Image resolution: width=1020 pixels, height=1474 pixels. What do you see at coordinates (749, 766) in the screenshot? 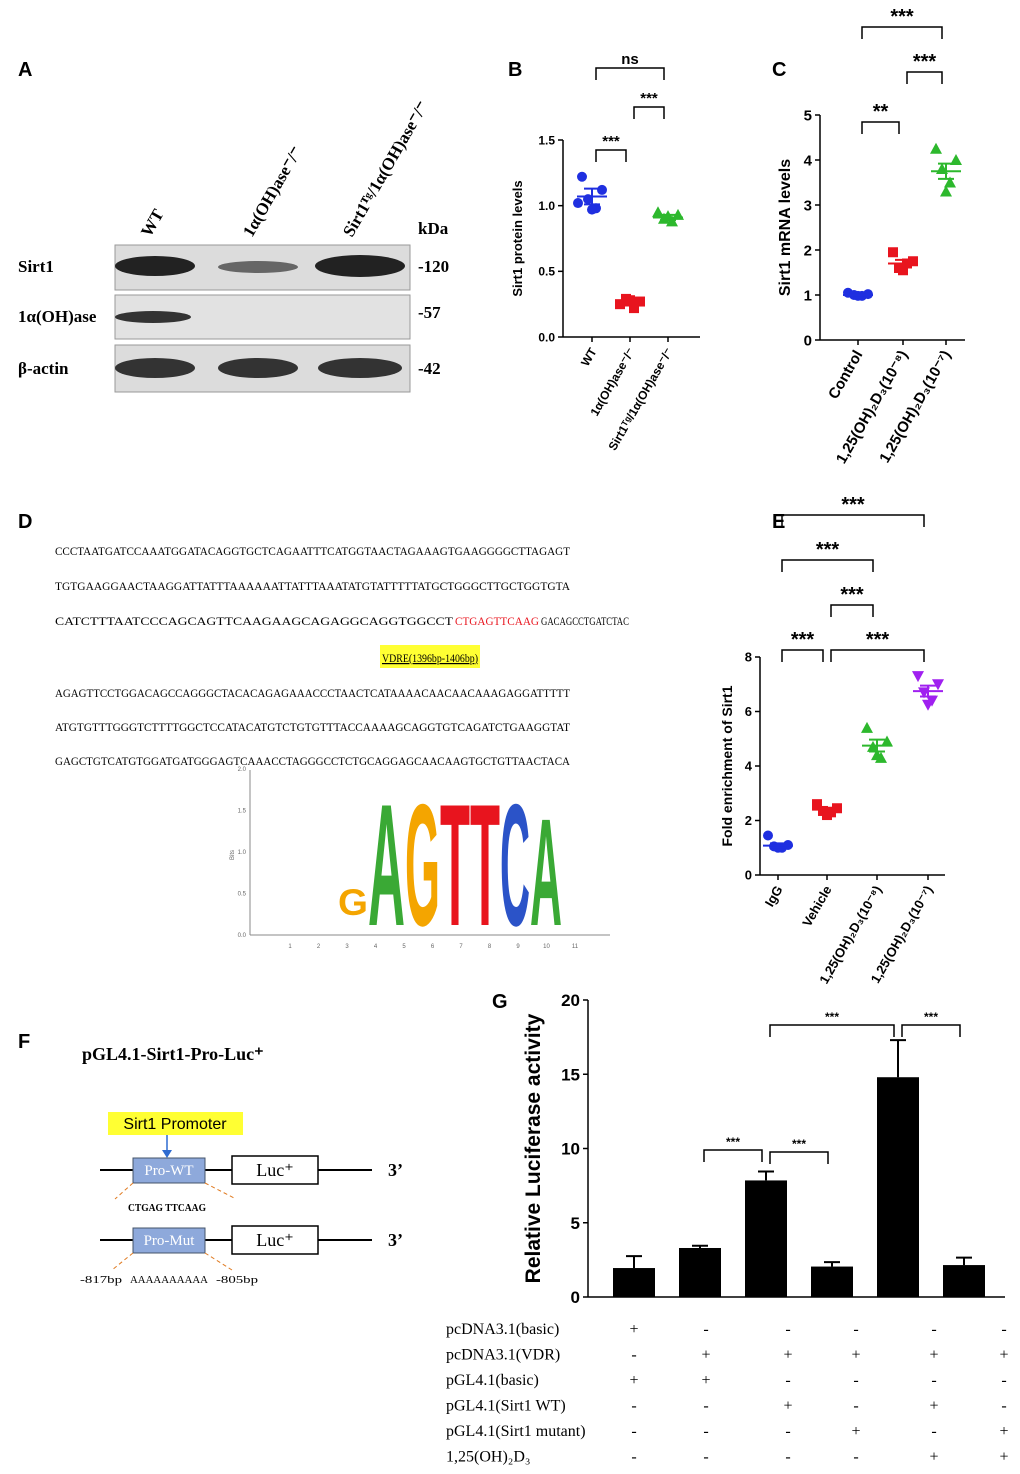
I see `y-tick-label: 4` at bounding box center [749, 766].